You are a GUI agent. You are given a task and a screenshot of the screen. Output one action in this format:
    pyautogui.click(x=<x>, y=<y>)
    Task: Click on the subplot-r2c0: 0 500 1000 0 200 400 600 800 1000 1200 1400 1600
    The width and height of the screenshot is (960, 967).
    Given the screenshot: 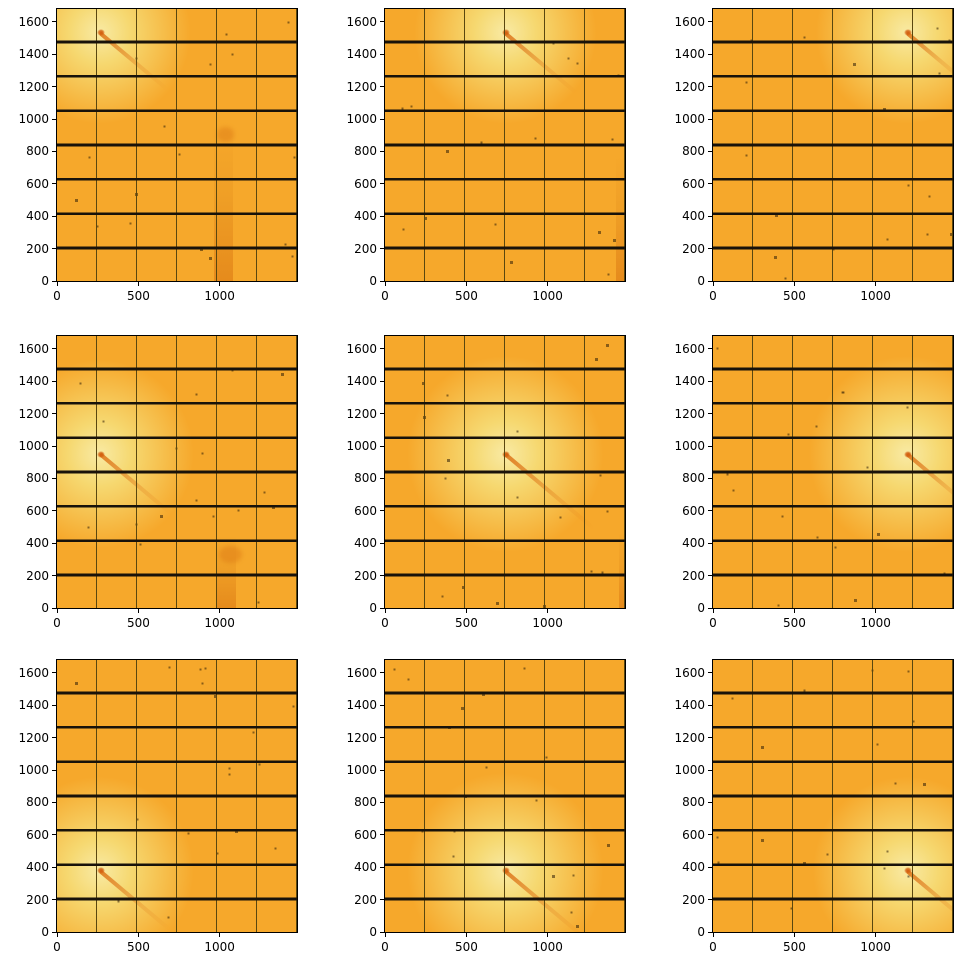 What is the action you would take?
    pyautogui.click(x=158, y=806)
    